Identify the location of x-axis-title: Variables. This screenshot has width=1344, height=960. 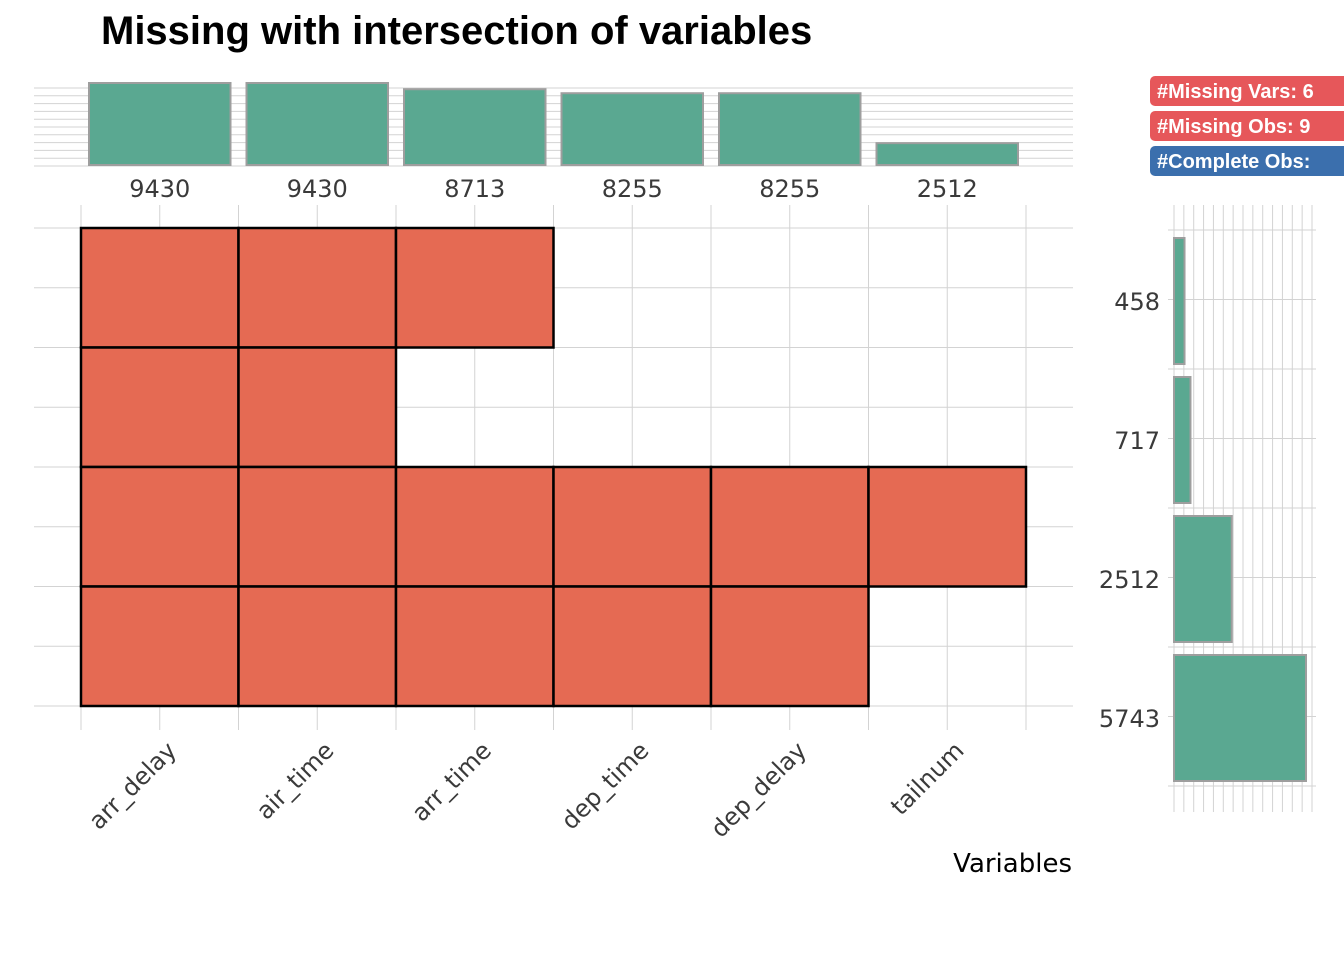
(1012, 864).